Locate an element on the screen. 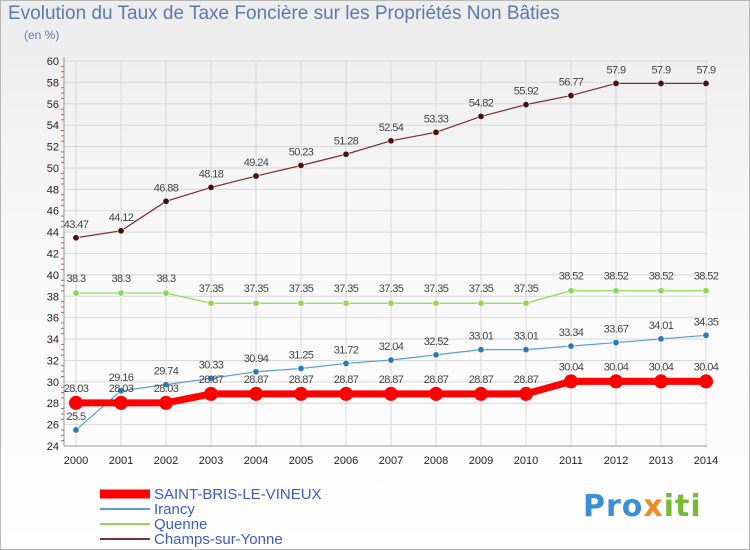  x-tick-label: 2002 is located at coordinates (166, 461).